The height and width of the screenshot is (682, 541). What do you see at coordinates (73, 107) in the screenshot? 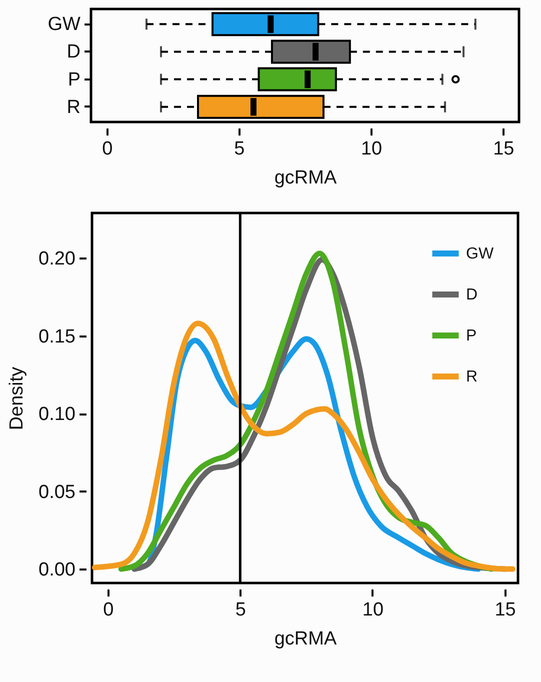
I see `y-tick-label: R` at bounding box center [73, 107].